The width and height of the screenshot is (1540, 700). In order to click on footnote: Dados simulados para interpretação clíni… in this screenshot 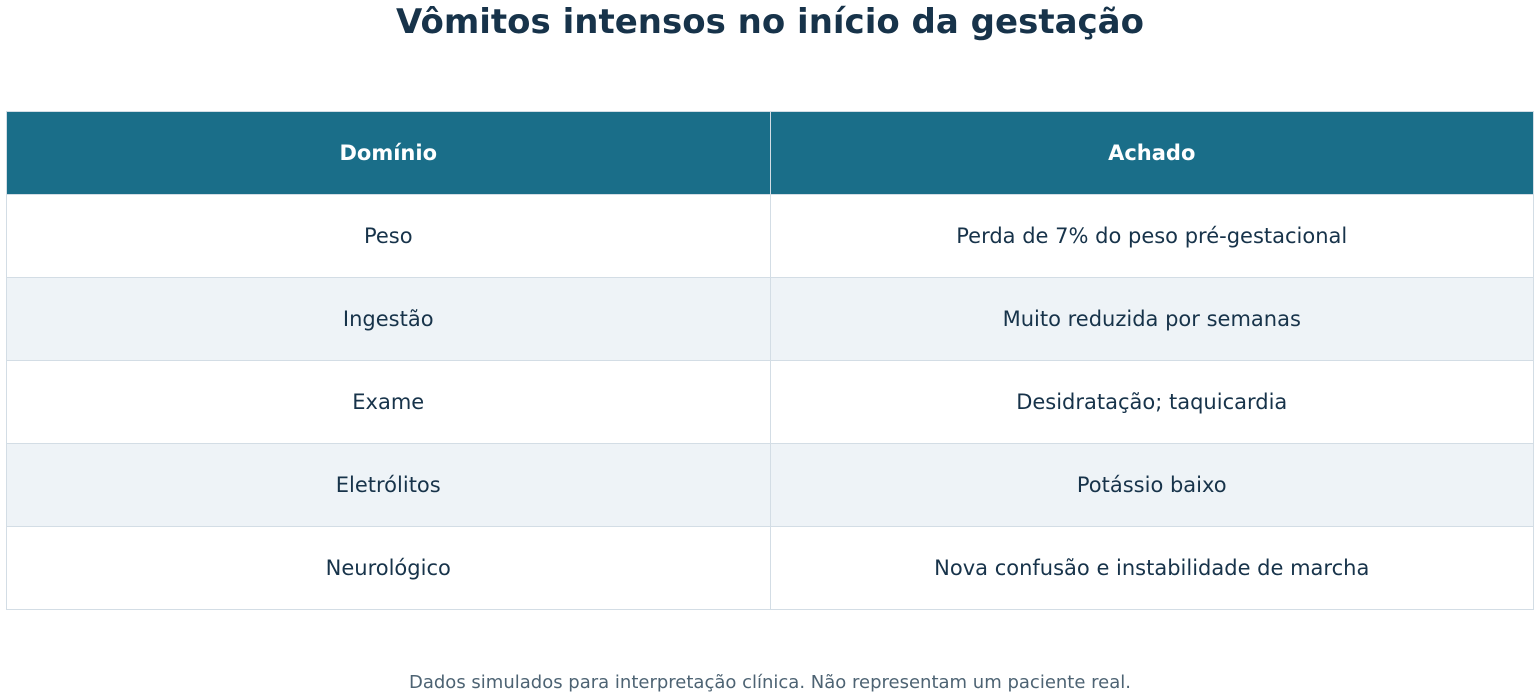, I will do `click(769, 682)`.